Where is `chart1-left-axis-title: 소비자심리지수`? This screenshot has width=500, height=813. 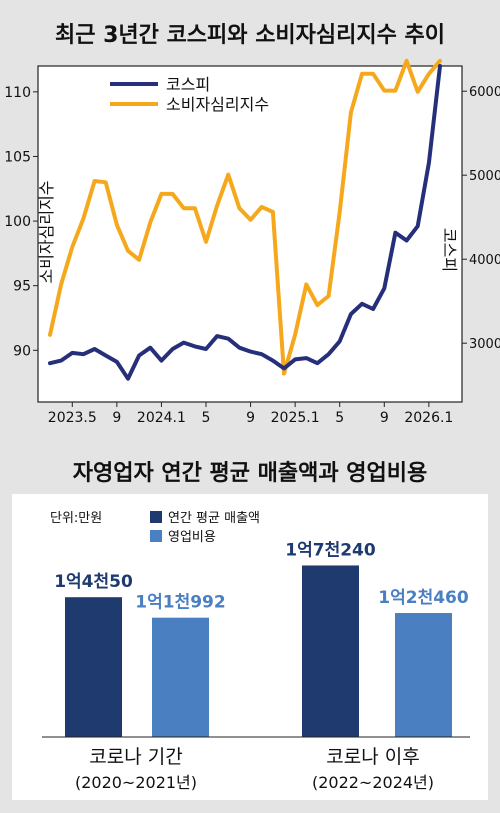 chart1-left-axis-title: 소비자심리지수 is located at coordinates (46, 231).